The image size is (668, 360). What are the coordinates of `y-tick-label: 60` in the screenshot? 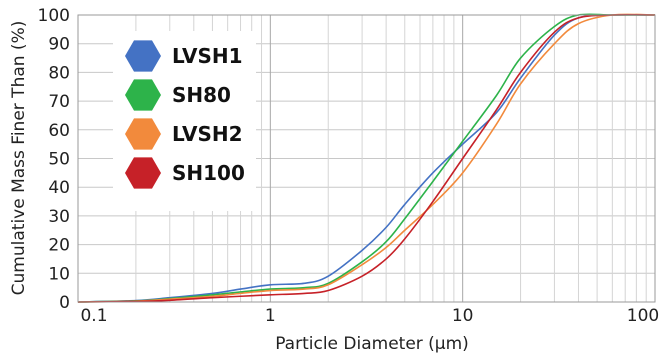 It's located at (59, 131).